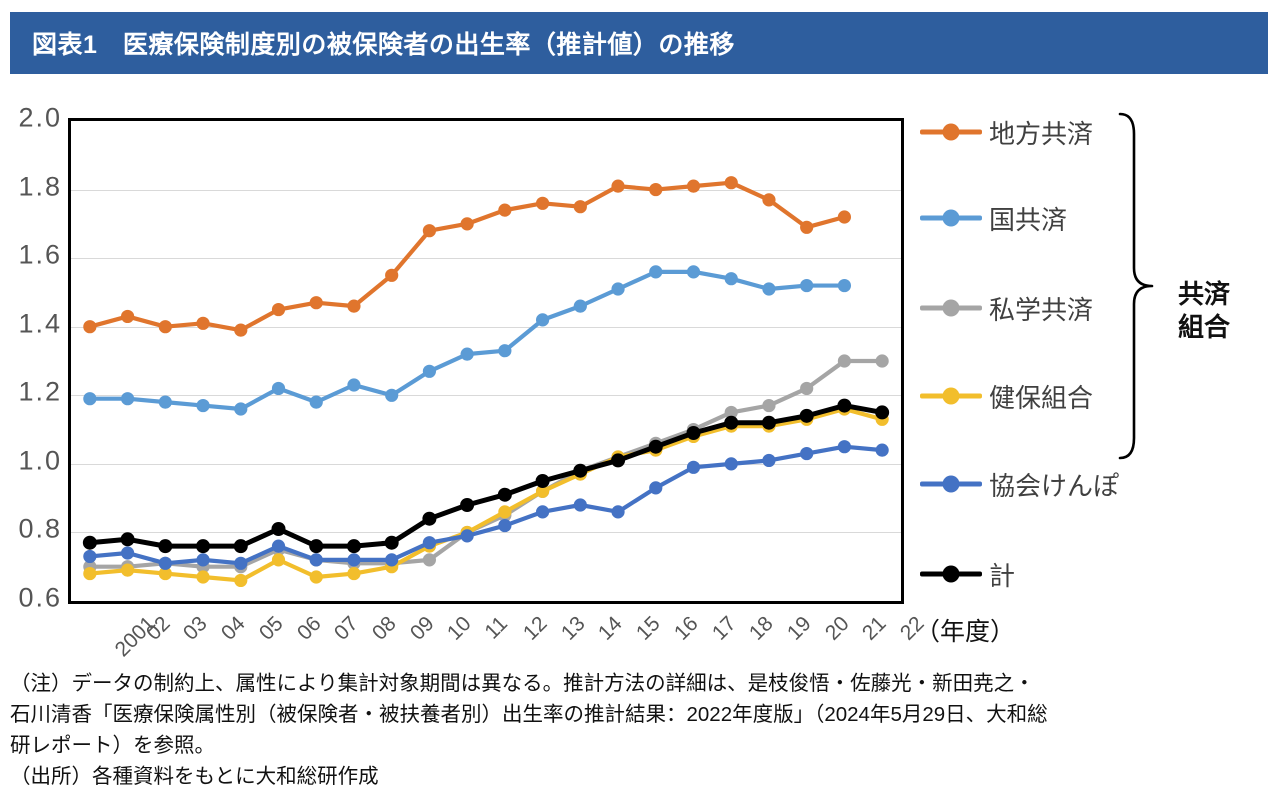  I want to click on legend-item-label: 国共済, so click(1028, 219).